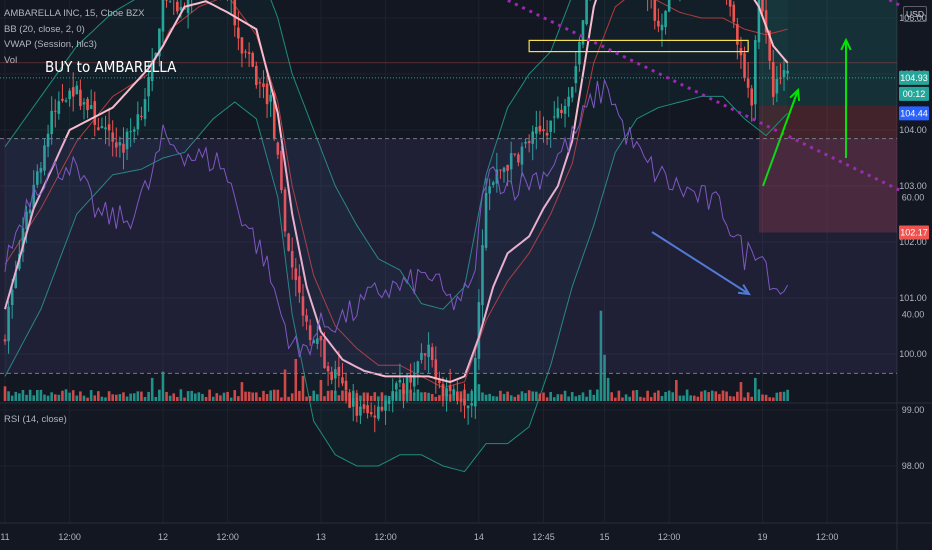 The image size is (932, 550). I want to click on profit-zone, so click(827, 53).